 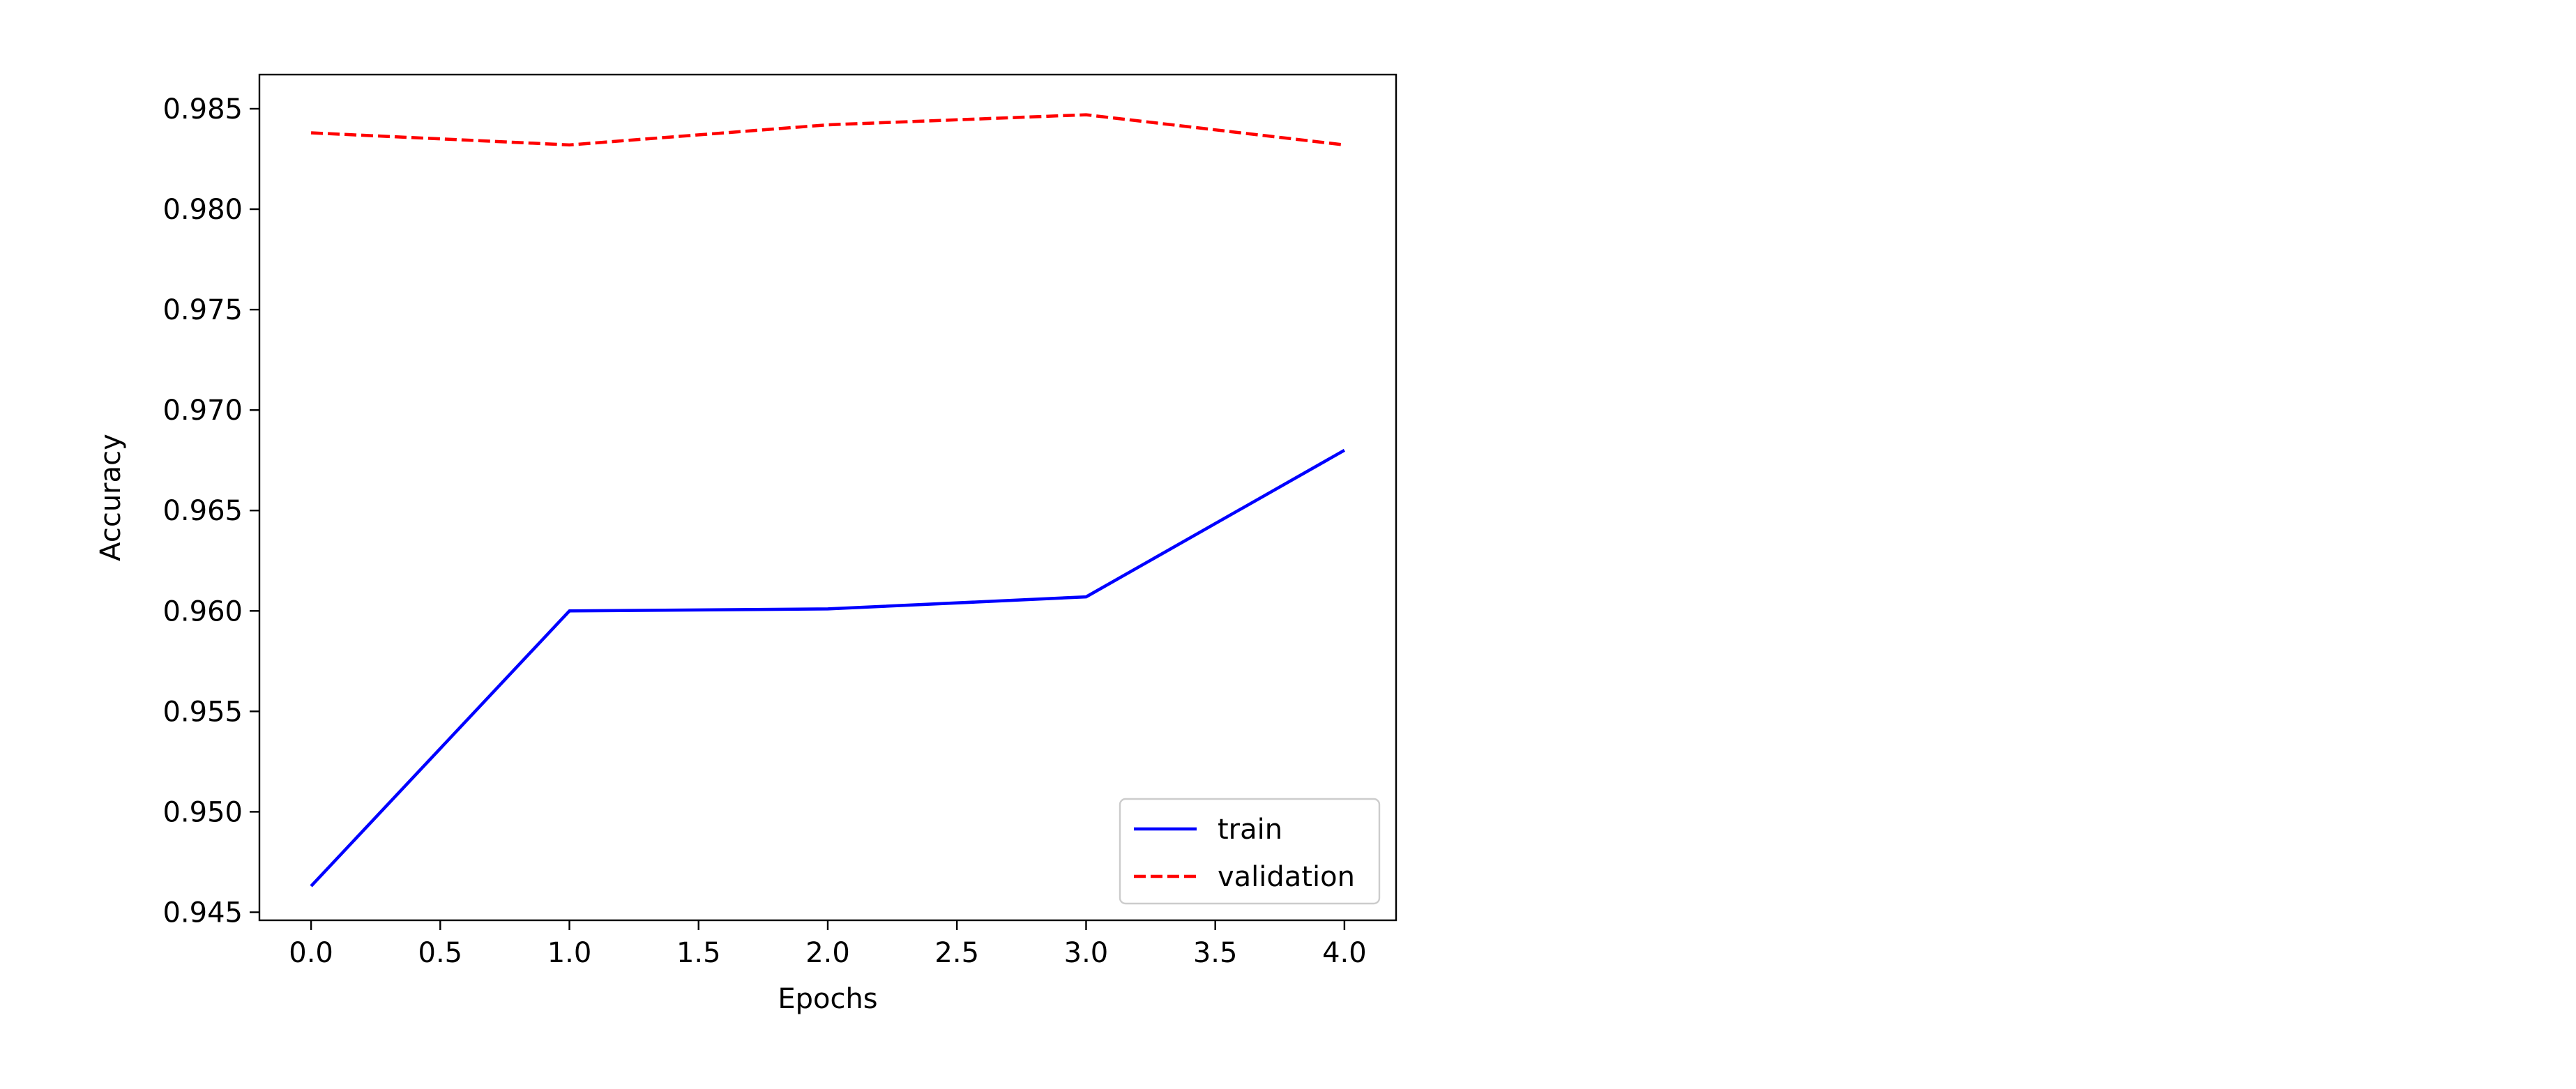 I want to click on legend: train validation, so click(x=1250, y=851).